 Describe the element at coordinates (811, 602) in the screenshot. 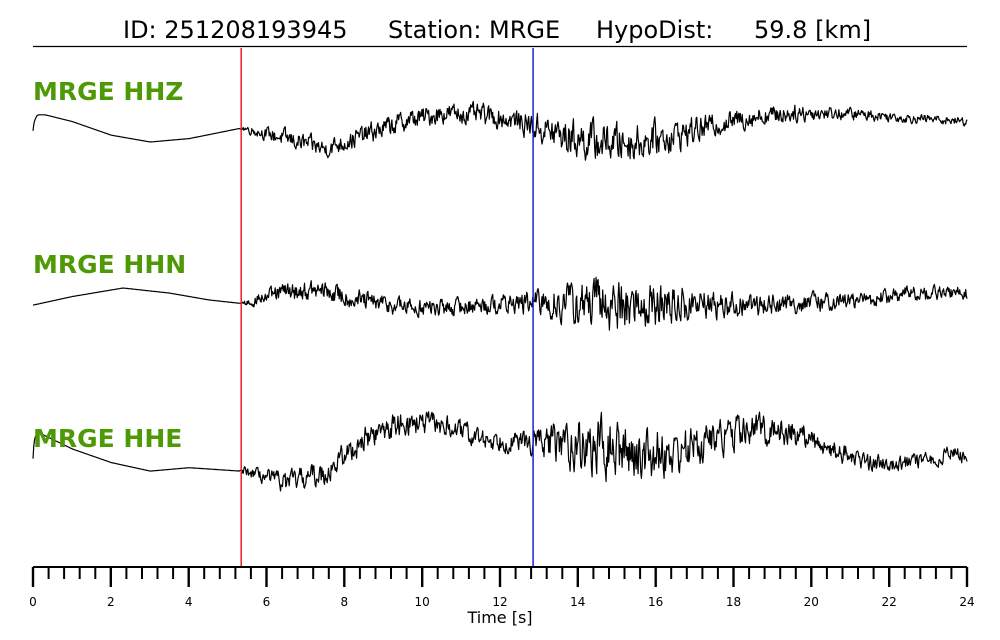

I see `x-tick-label: 20` at that location.